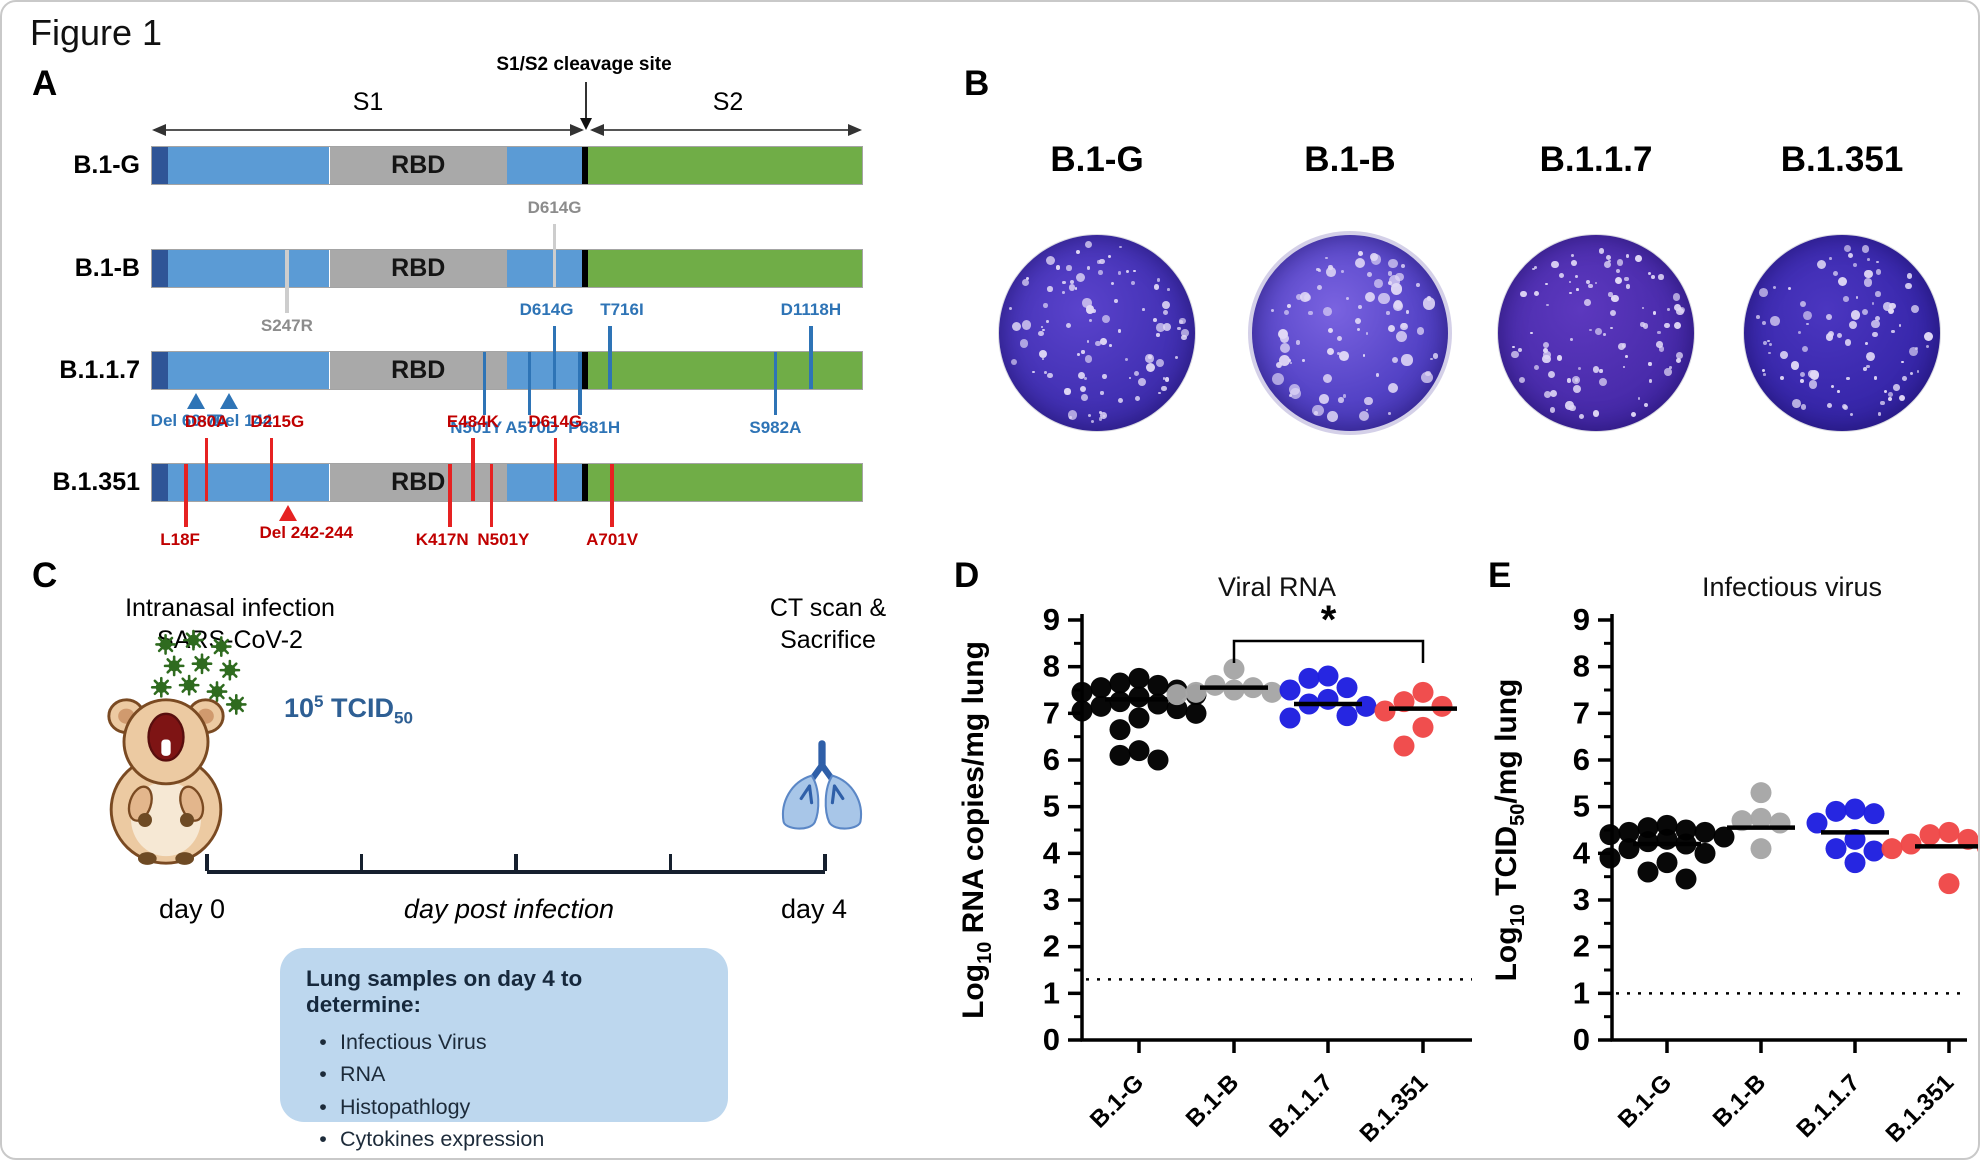 This screenshot has height=1160, width=1980. Describe the element at coordinates (286, 325) in the screenshot. I see `mutation-label: S247R` at that location.